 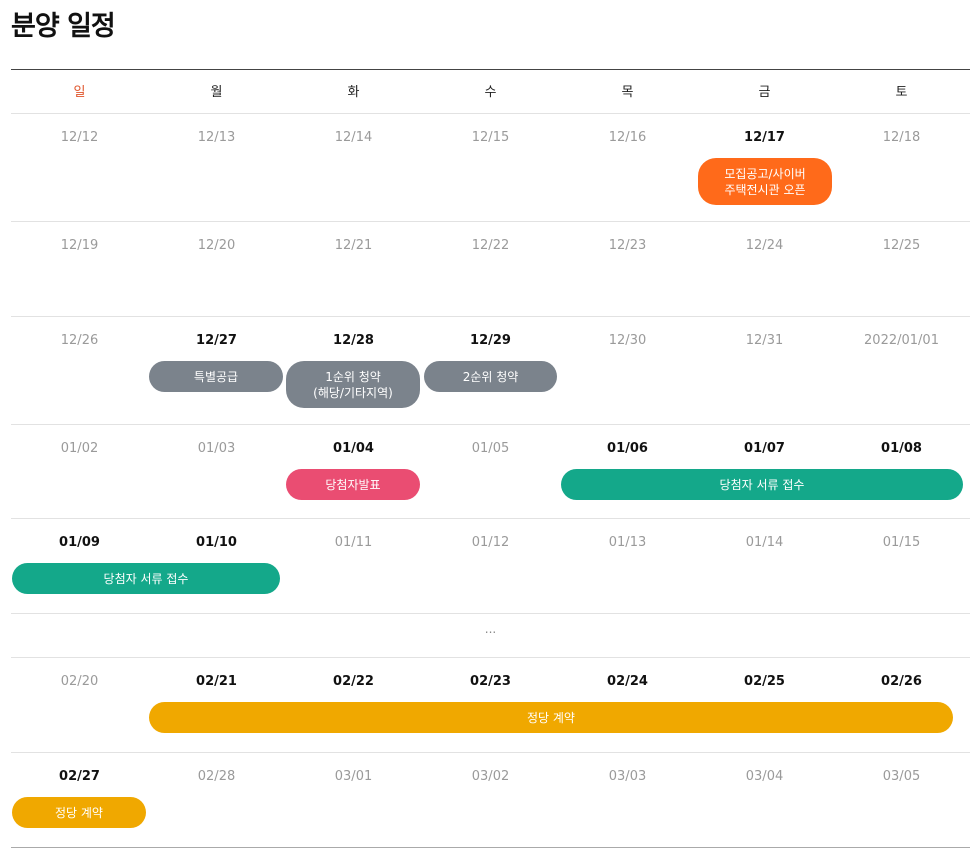 I want to click on date-cell: 01/07, so click(x=764, y=448).